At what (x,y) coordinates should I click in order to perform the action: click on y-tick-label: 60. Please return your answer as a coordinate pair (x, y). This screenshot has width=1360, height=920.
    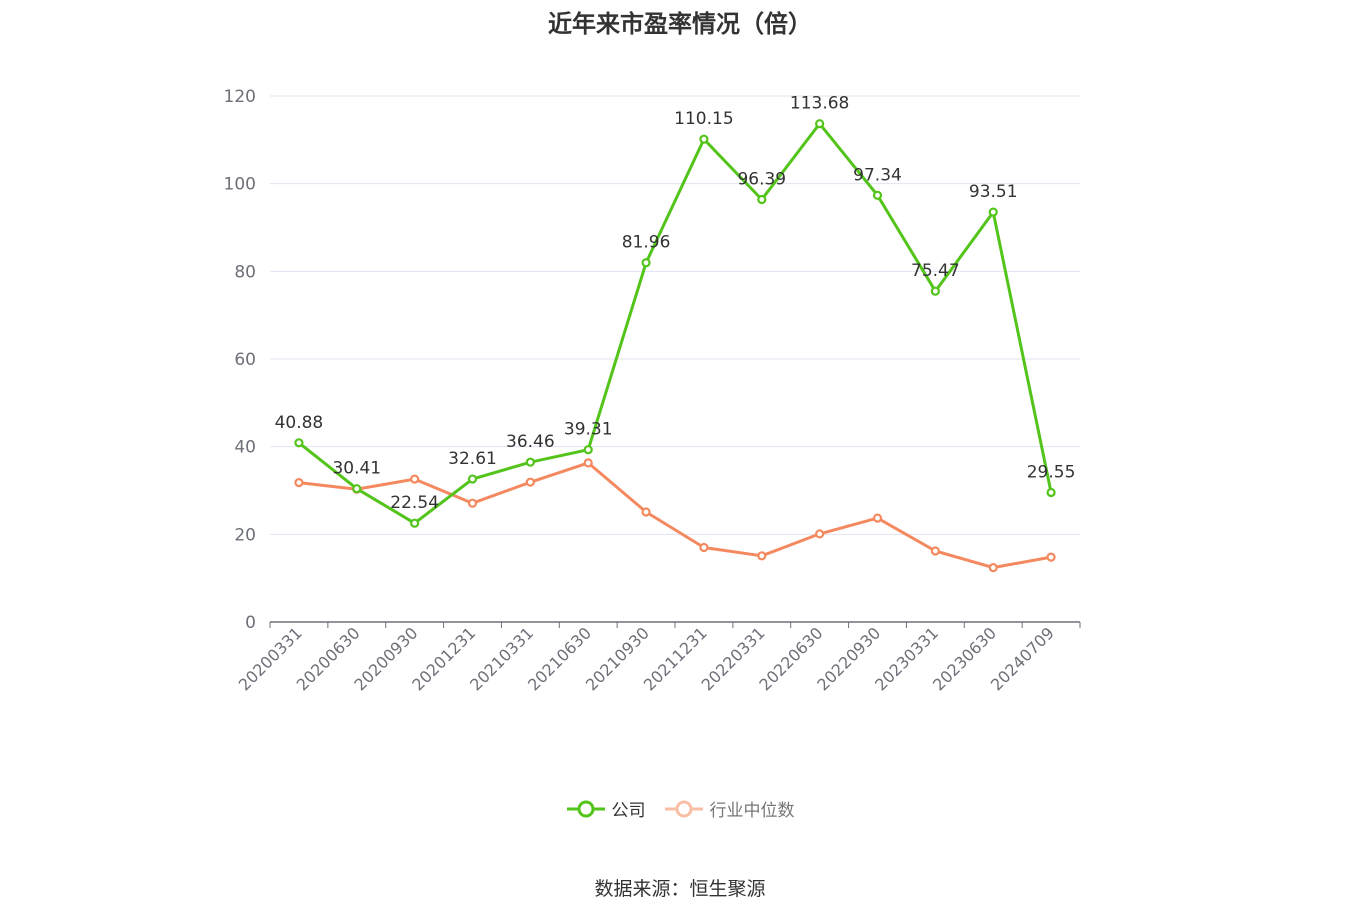
    Looking at the image, I should click on (245, 360).